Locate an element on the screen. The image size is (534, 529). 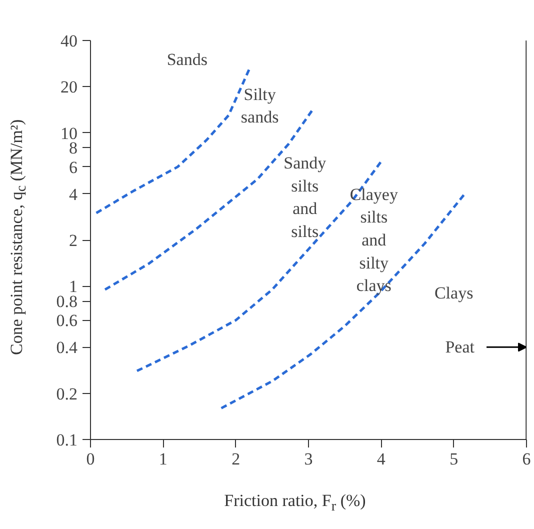
annotation: Clays is located at coordinates (454, 293).